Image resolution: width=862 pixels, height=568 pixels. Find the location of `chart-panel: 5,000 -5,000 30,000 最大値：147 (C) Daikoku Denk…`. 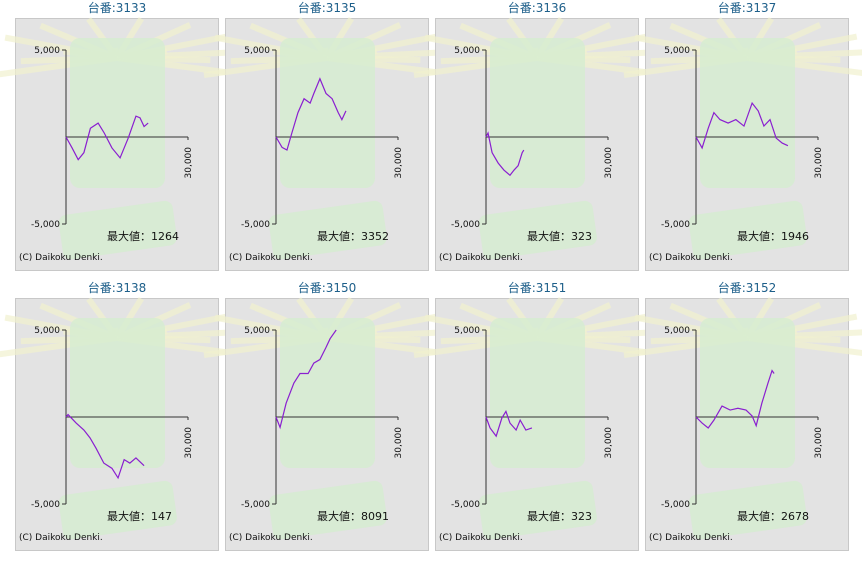

chart-panel: 5,000 -5,000 30,000 最大値：147 (C) Daikoku Denk… is located at coordinates (123, 424).